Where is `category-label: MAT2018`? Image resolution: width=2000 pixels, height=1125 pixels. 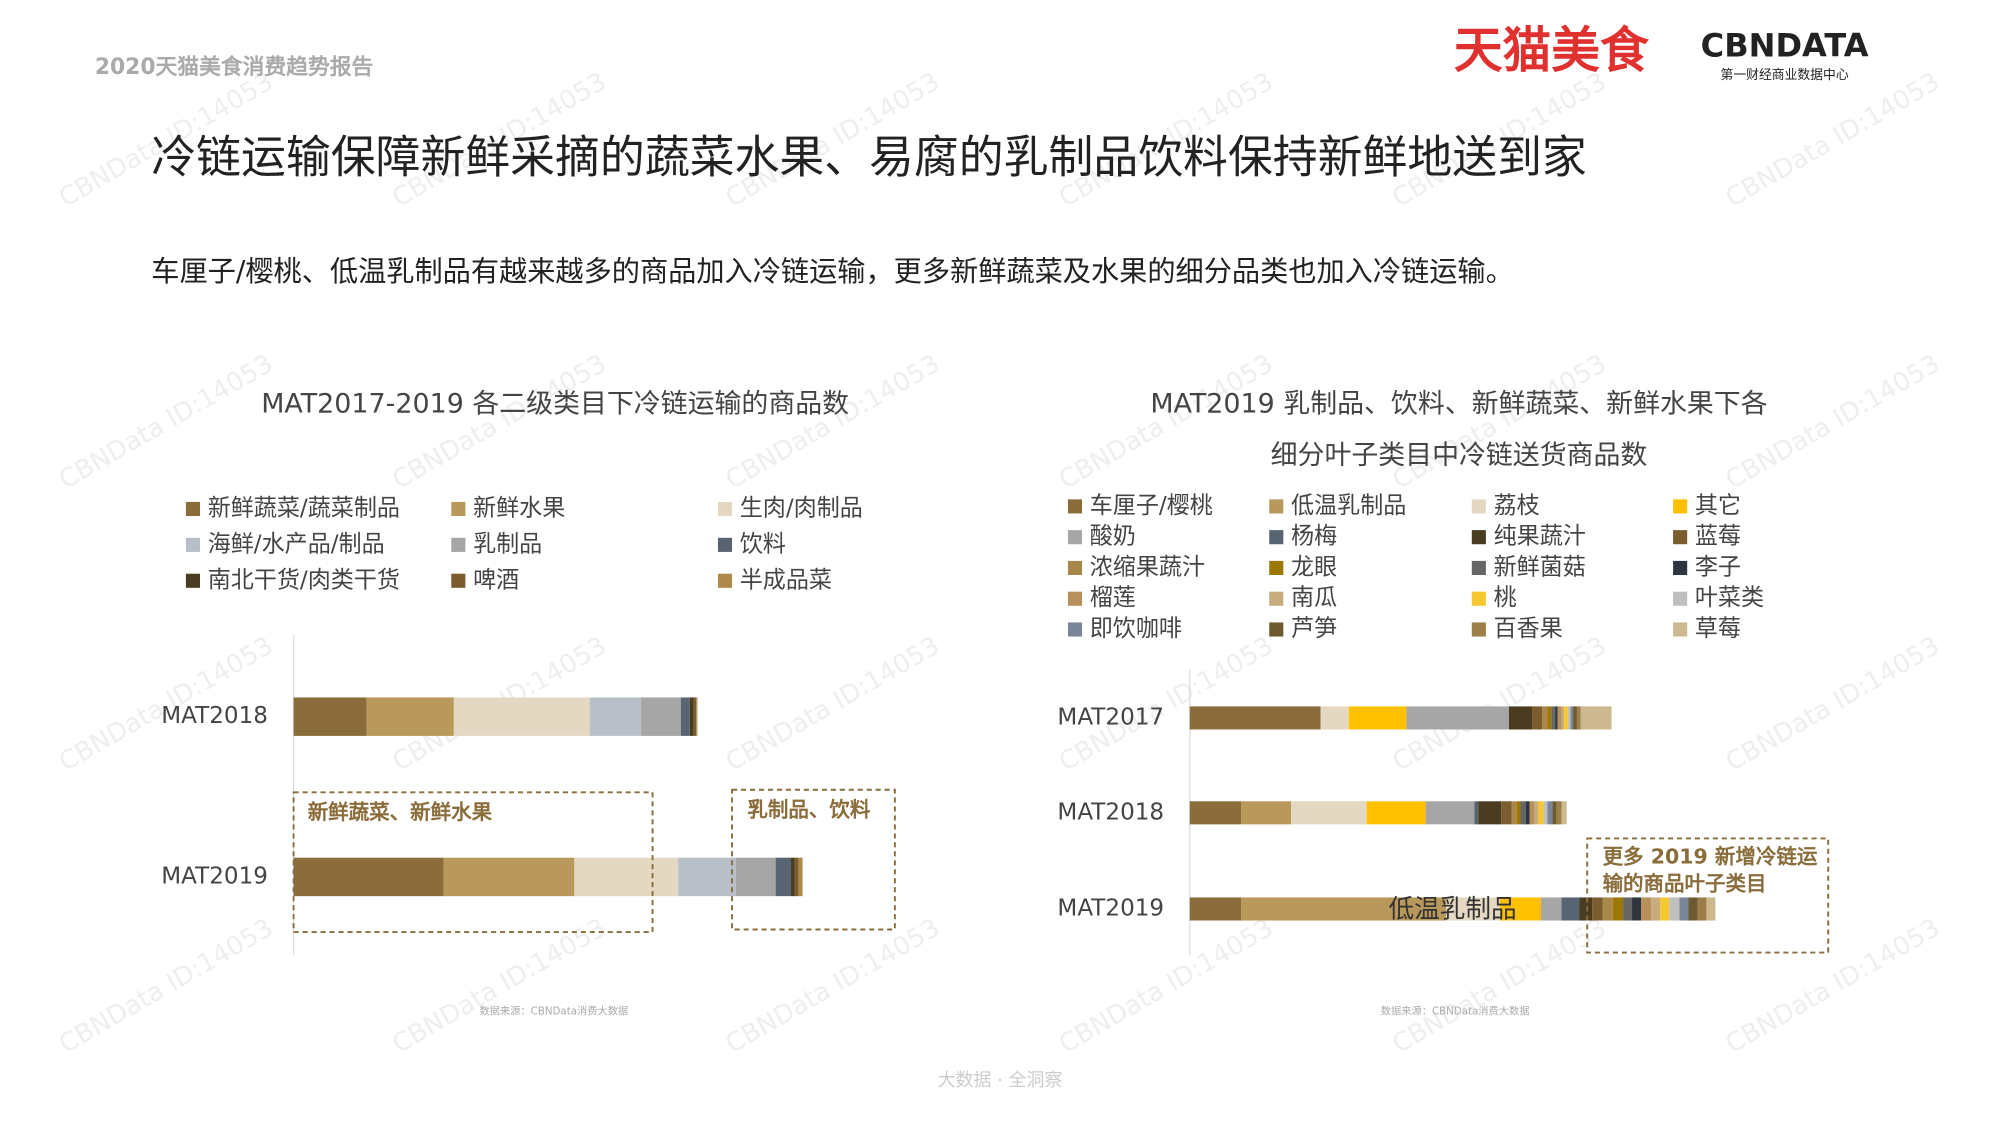 category-label: MAT2018 is located at coordinates (1110, 812).